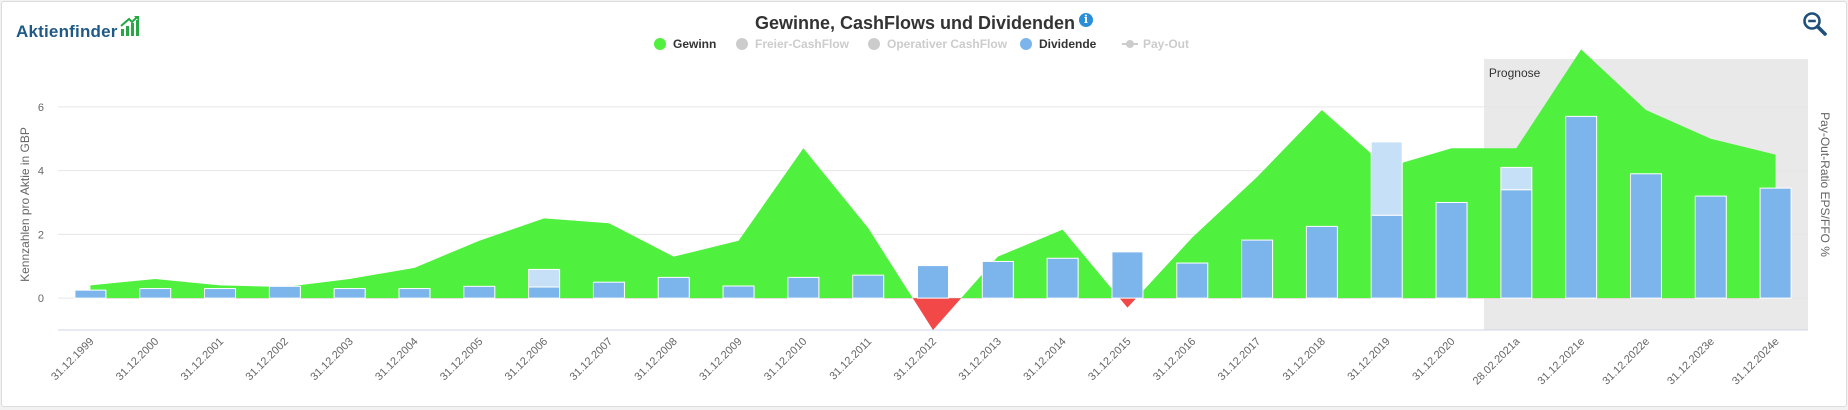 The image size is (1848, 410). I want to click on x-tick-label: 31.12.2003, so click(331, 359).